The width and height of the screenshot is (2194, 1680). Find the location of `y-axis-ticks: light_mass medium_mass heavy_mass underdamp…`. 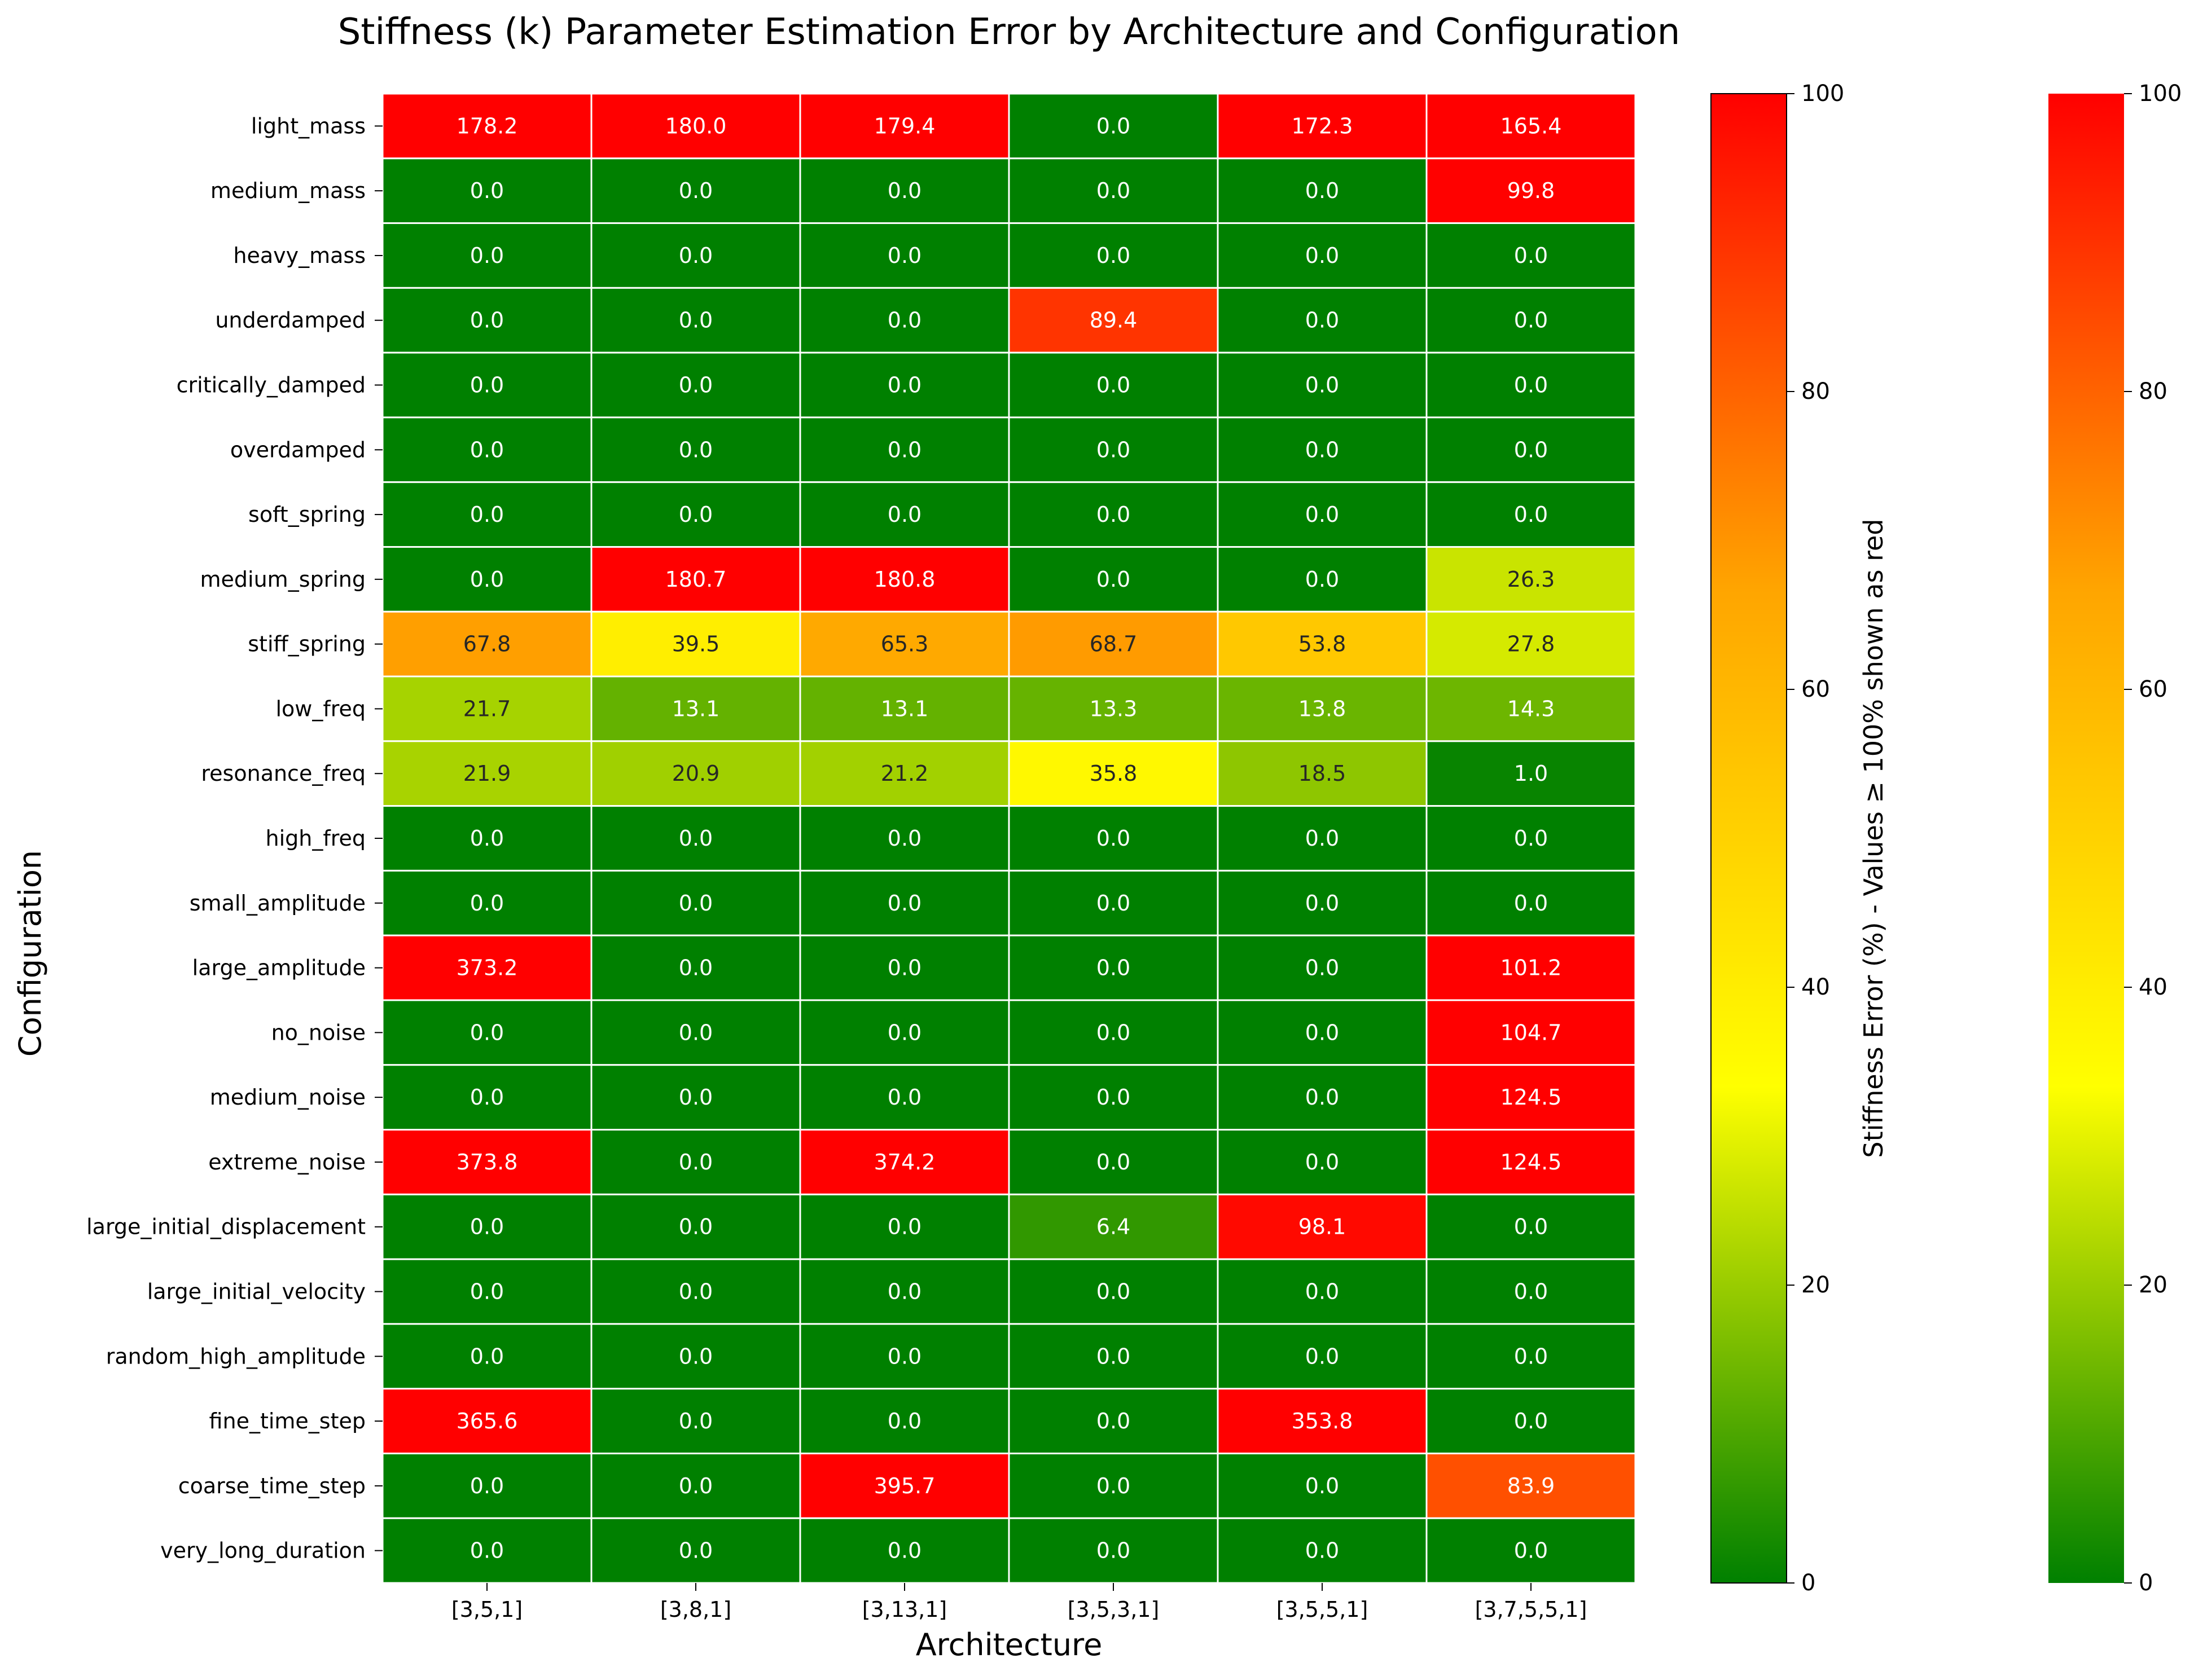

y-axis-ticks: light_mass medium_mass heavy_mass underdamp… is located at coordinates (234, 838).